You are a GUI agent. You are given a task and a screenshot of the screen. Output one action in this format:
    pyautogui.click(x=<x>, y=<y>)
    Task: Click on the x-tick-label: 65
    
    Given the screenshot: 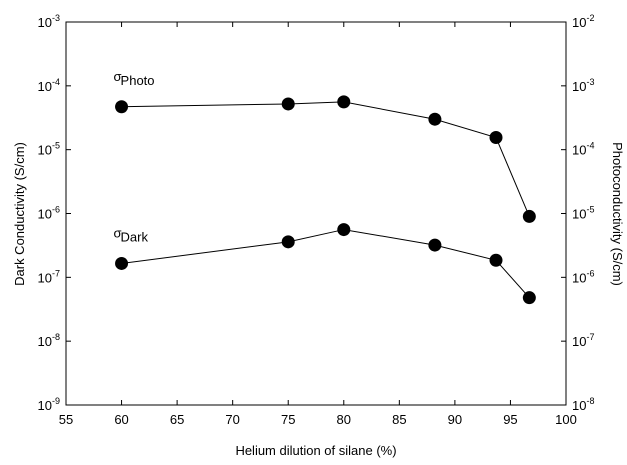 What is the action you would take?
    pyautogui.click(x=177, y=419)
    